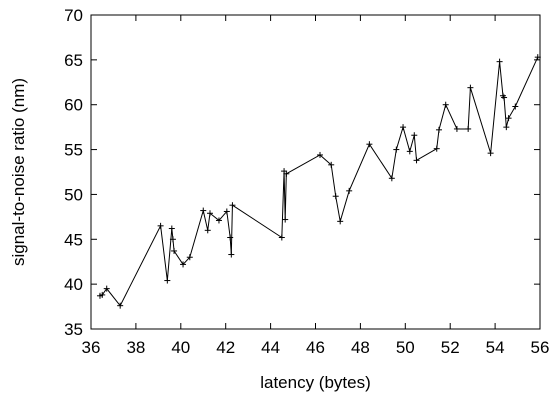  I want to click on x-tick-label: 40, so click(180, 347).